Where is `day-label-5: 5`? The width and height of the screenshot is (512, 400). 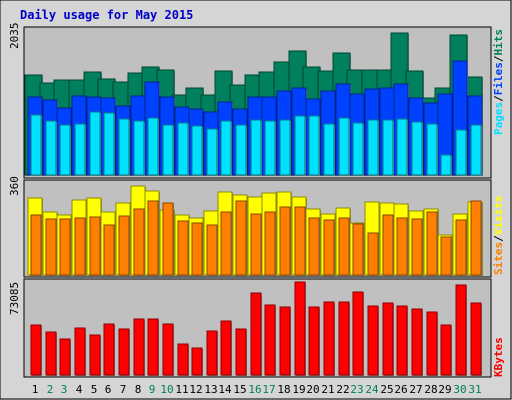 day-label-5: 5 is located at coordinates (94, 389).